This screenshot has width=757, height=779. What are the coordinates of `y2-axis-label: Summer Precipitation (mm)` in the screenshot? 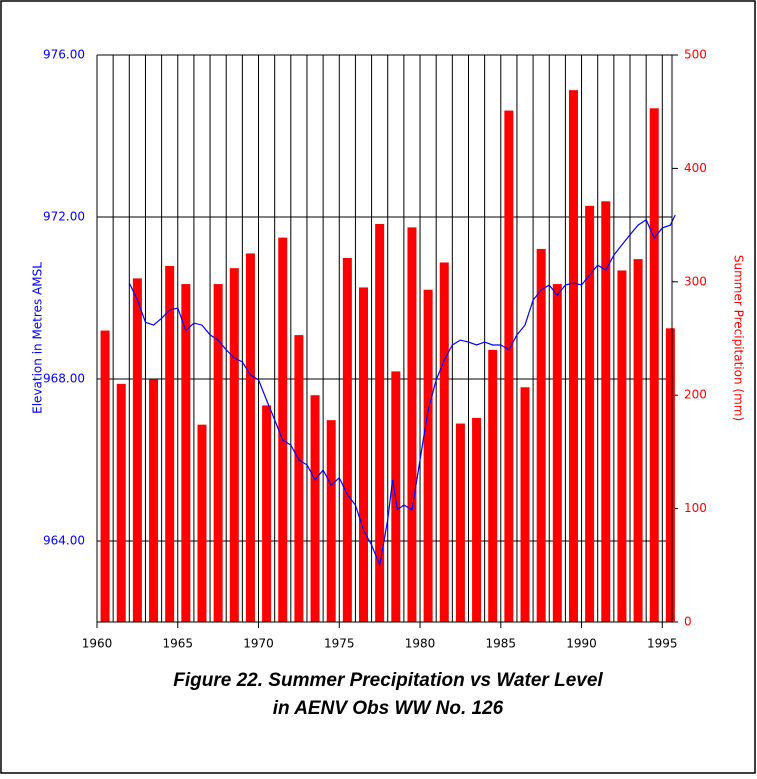 It's located at (739, 338).